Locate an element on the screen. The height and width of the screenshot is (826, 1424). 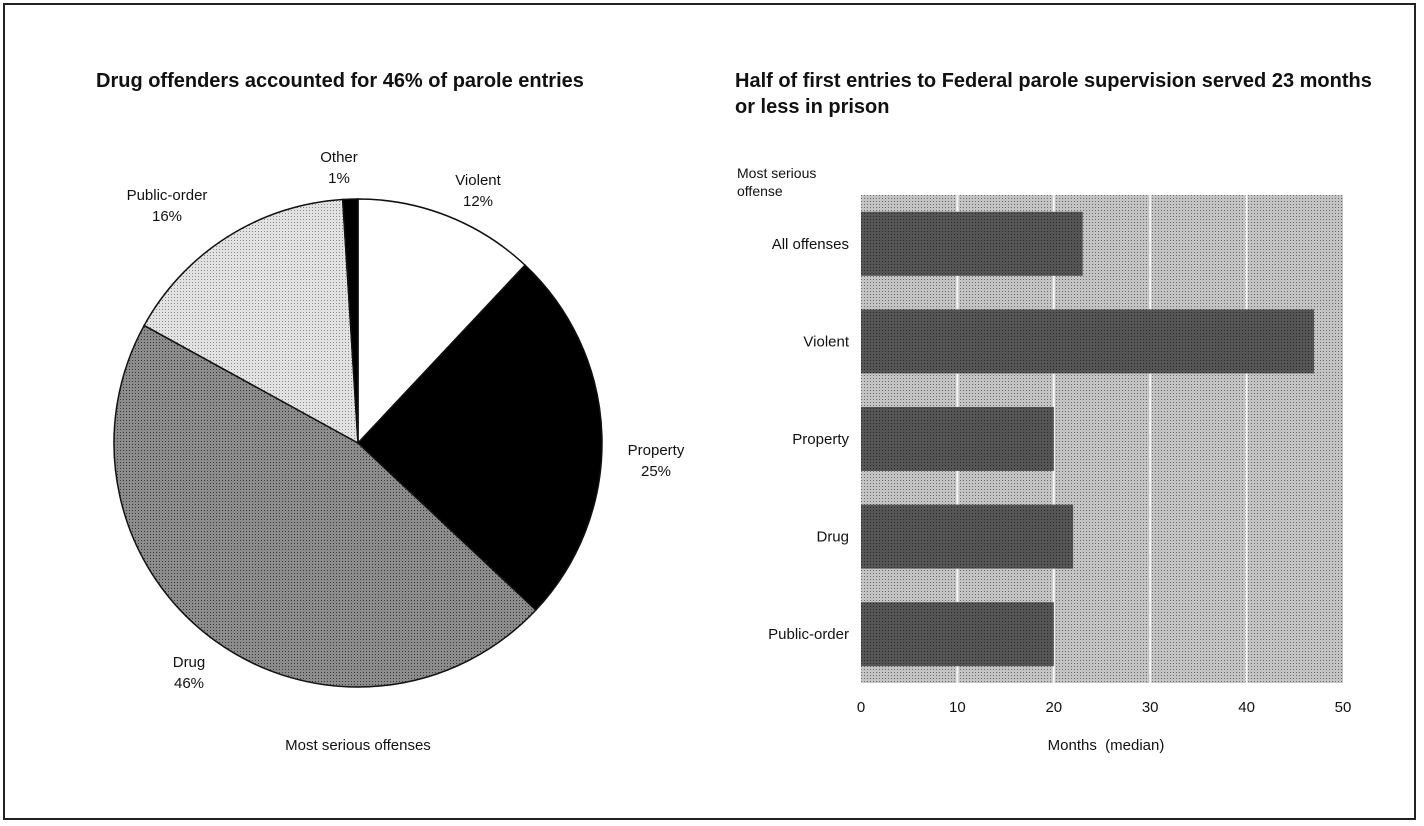
x-tick-label: 30 is located at coordinates (1150, 707).